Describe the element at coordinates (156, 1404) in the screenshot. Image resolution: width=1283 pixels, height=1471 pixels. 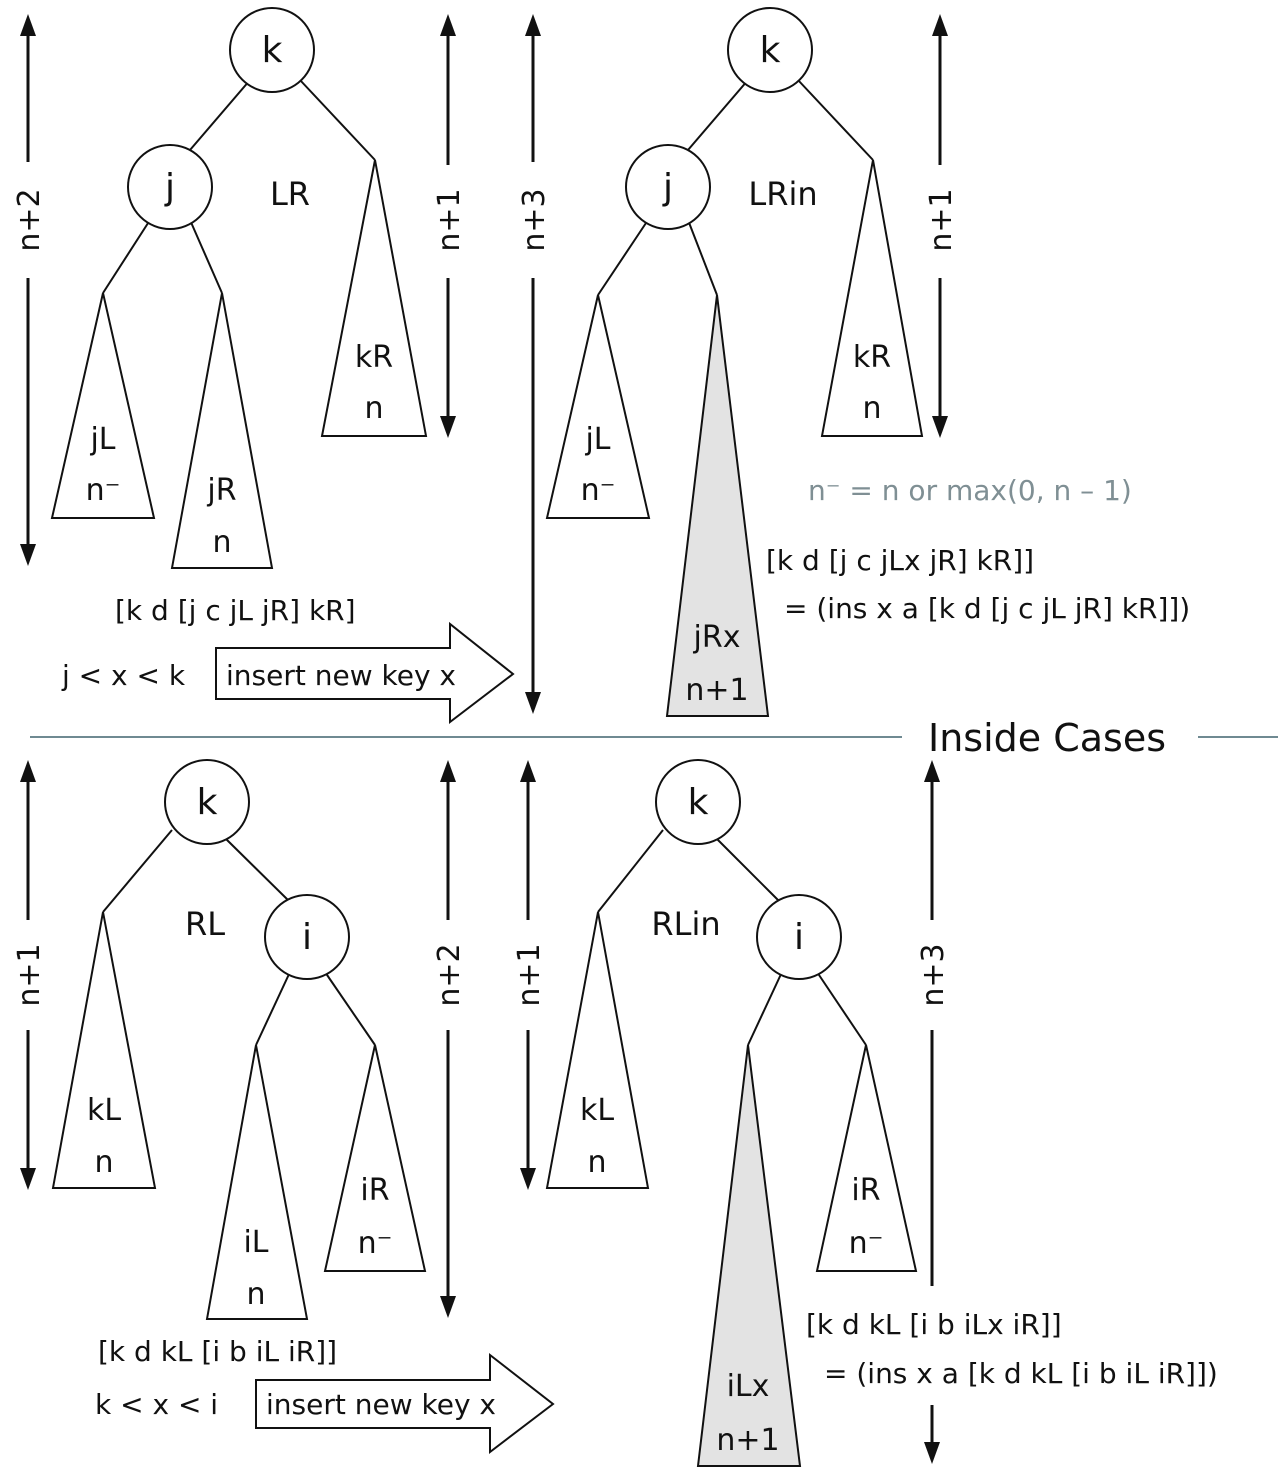
I see `condition: k < x < i` at that location.